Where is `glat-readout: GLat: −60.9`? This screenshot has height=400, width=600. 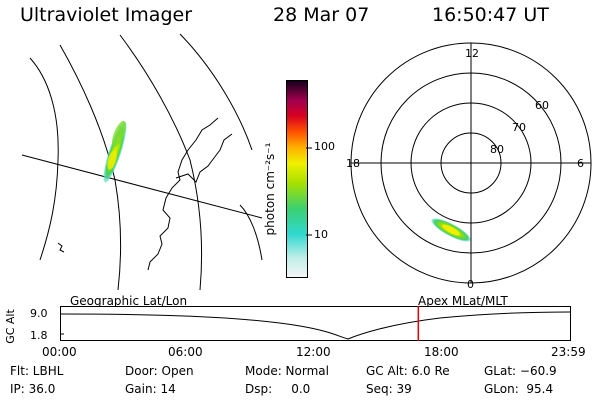
glat-readout: GLat: −60.9 is located at coordinates (520, 371).